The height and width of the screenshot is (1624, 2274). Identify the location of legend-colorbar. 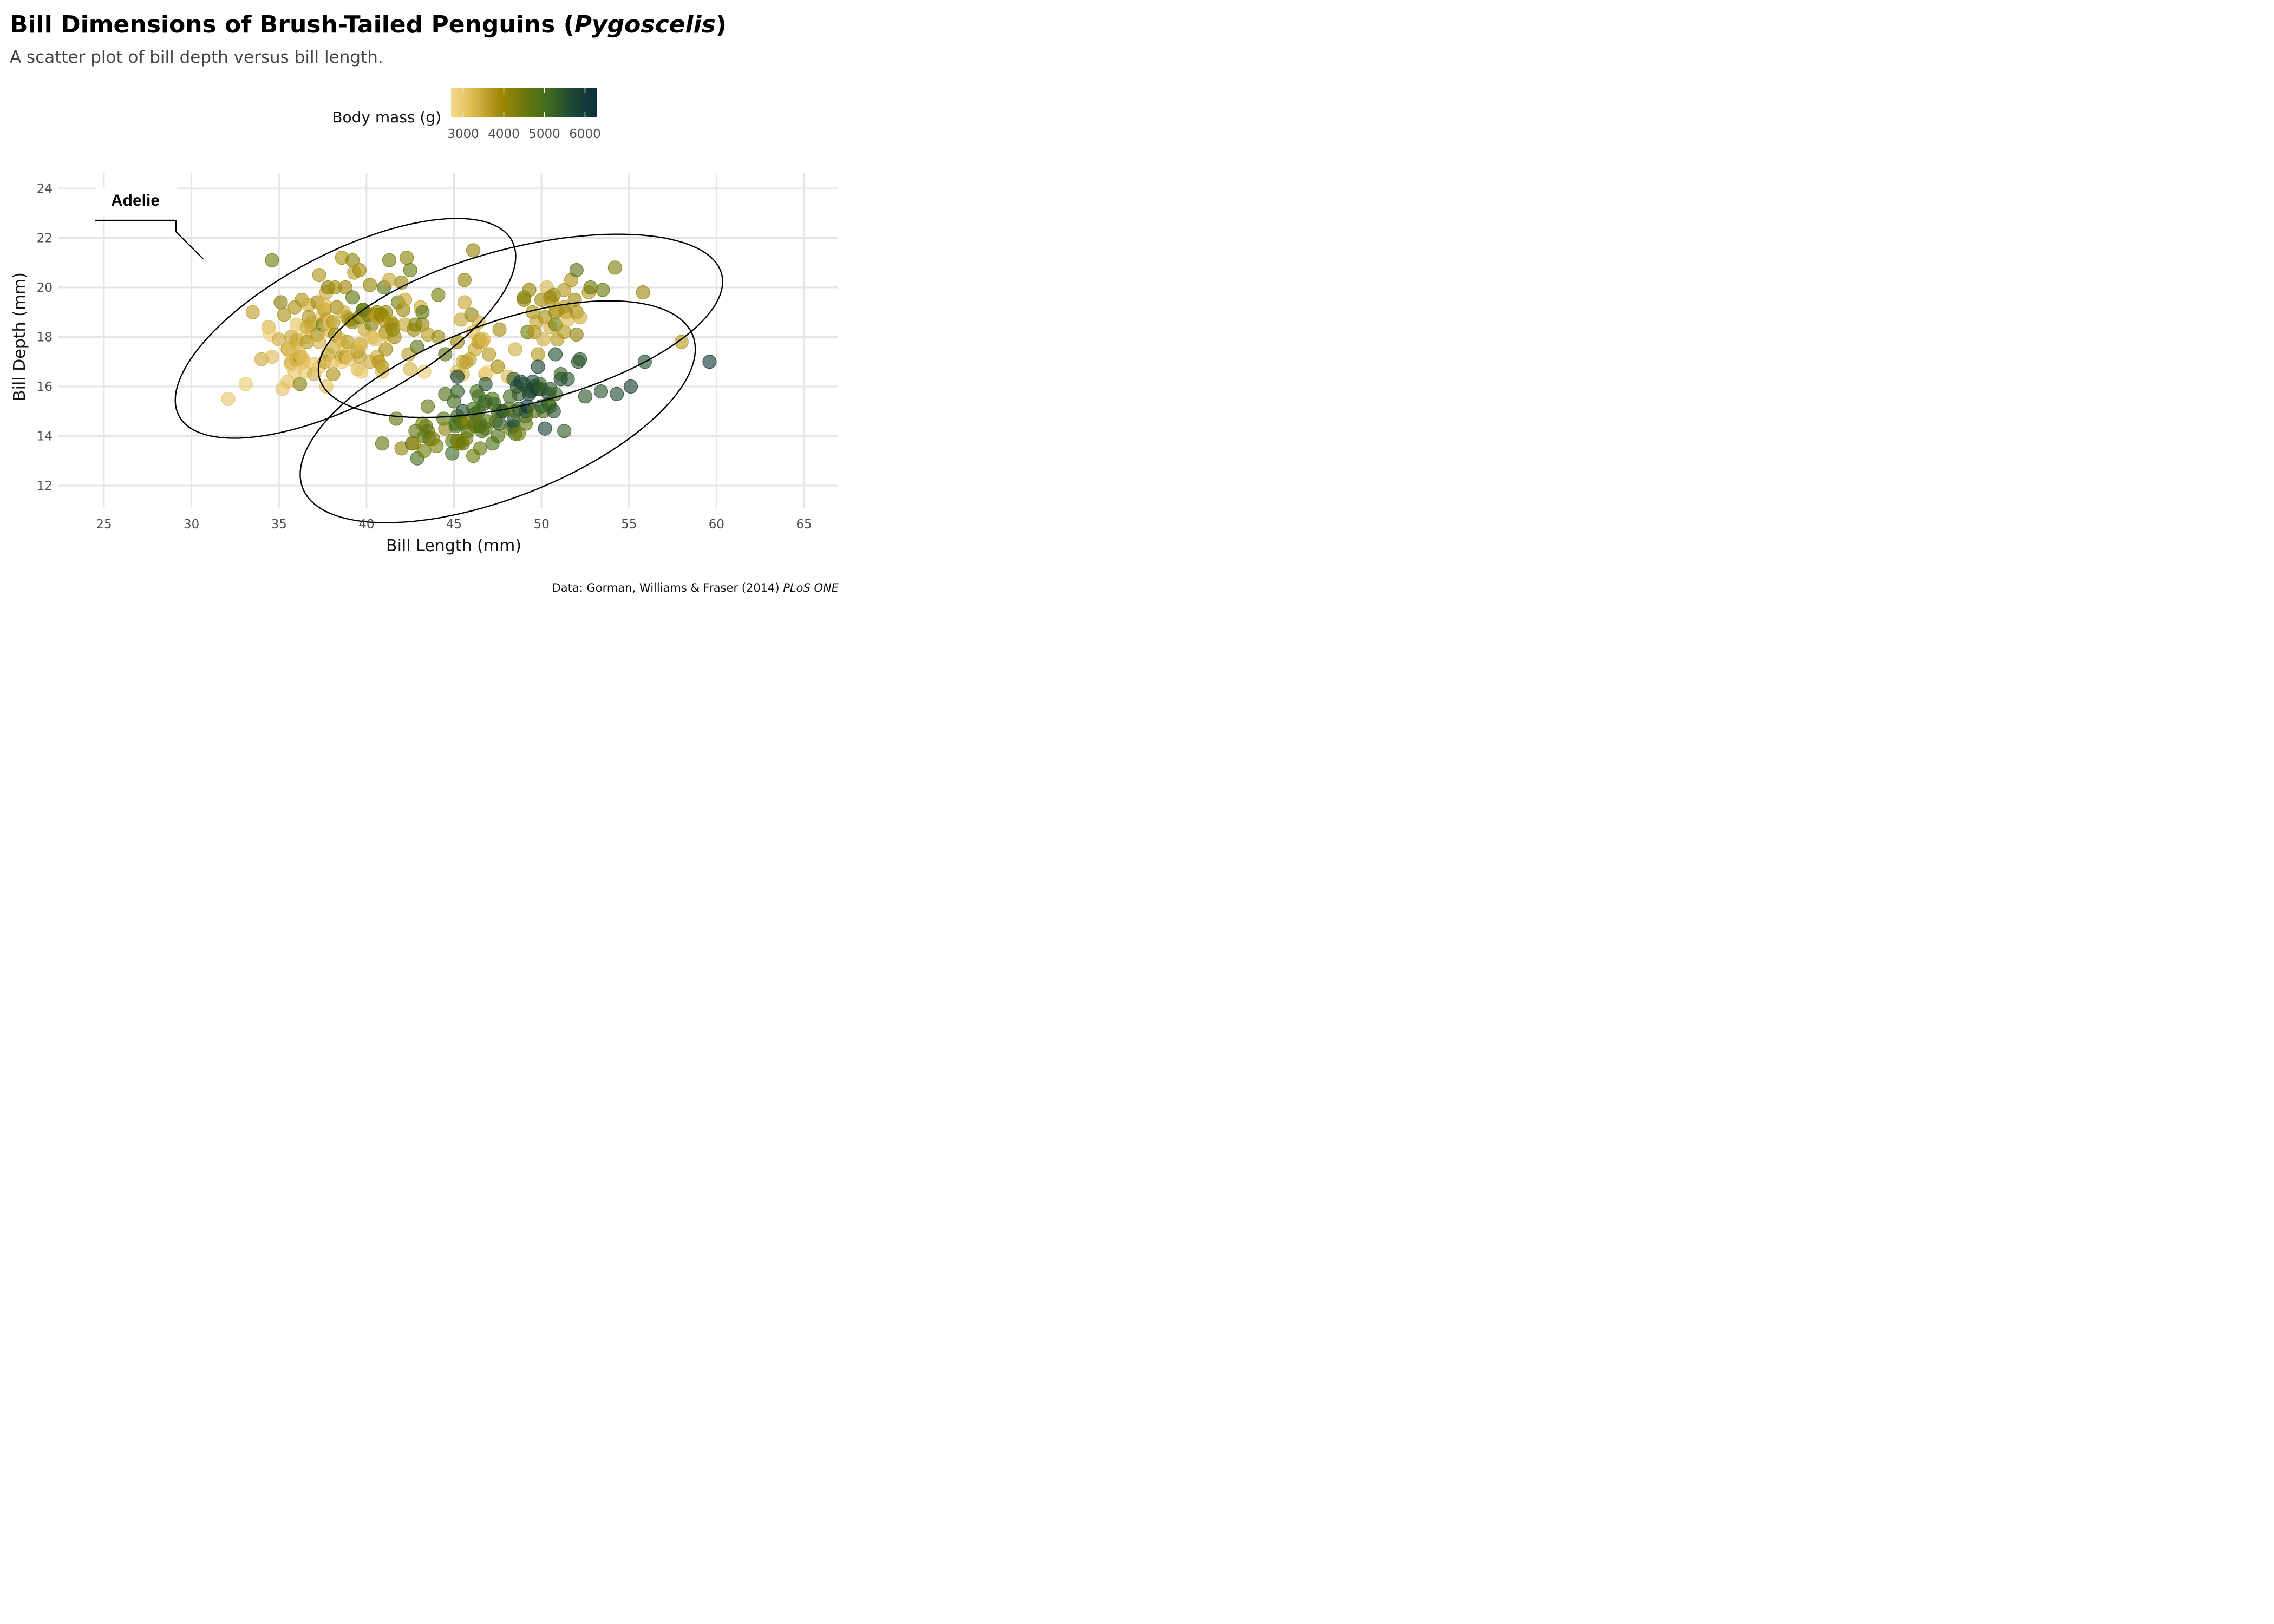
(524, 103).